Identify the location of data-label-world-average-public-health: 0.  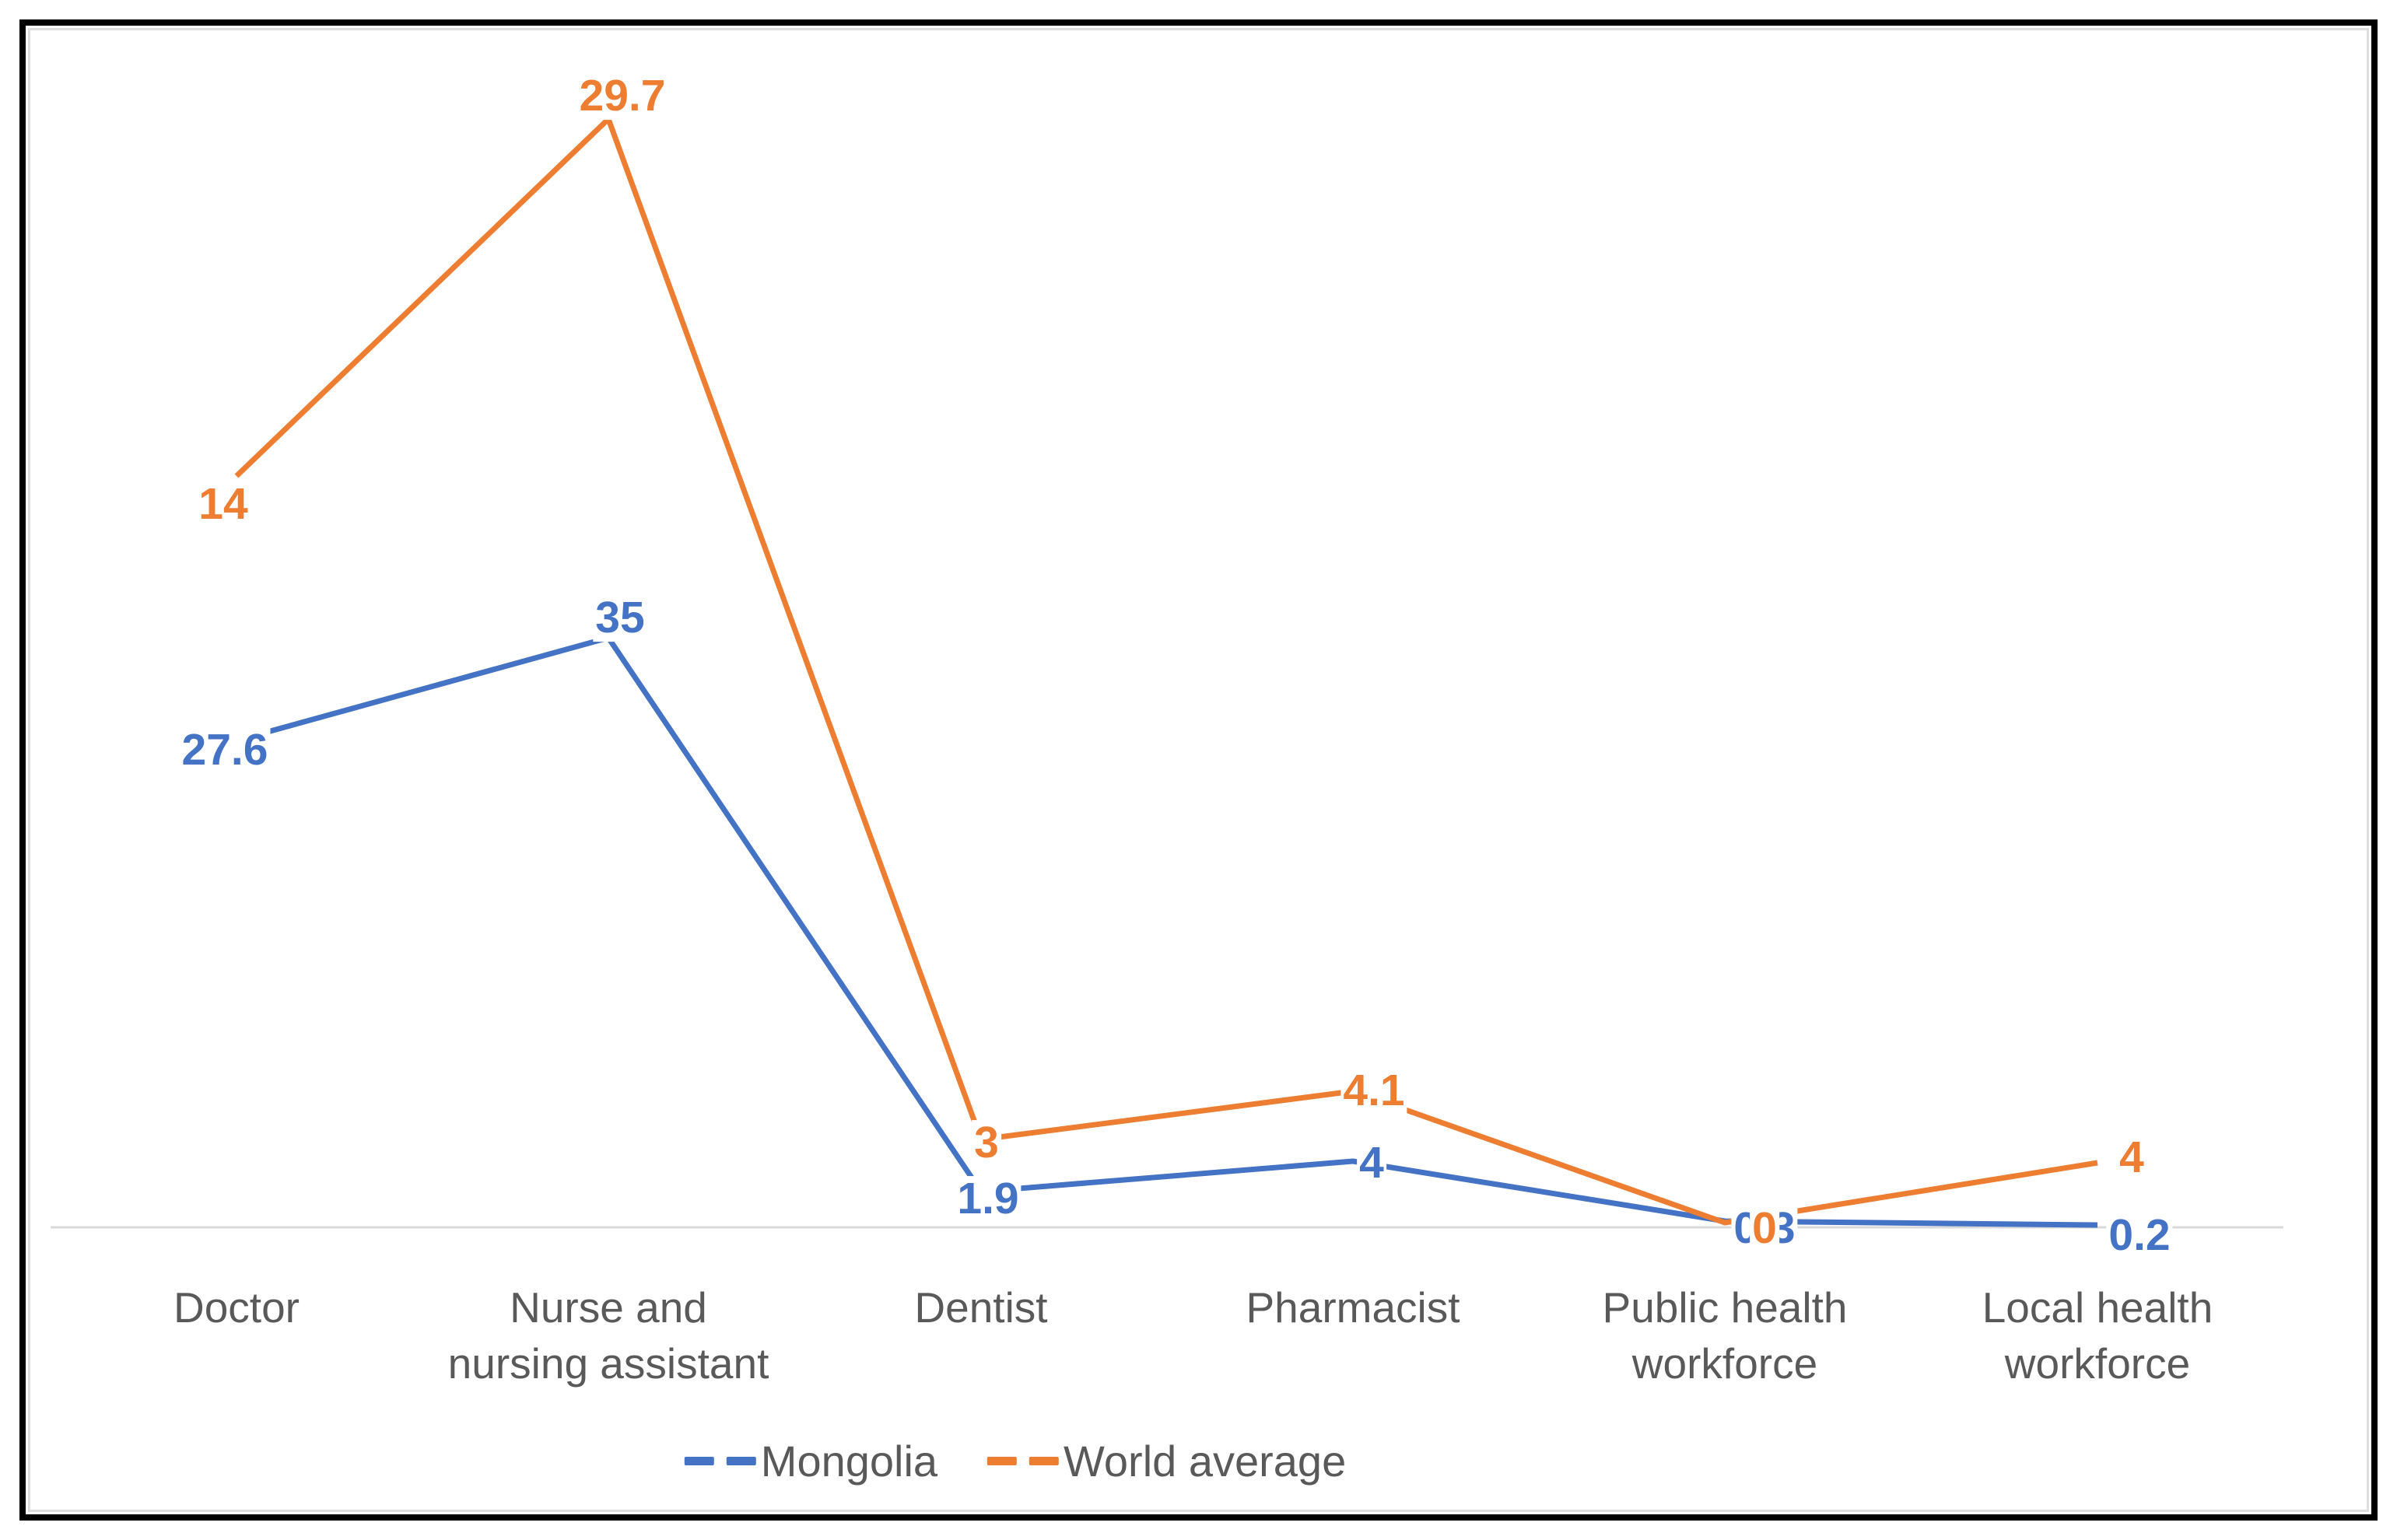
(1764, 1229).